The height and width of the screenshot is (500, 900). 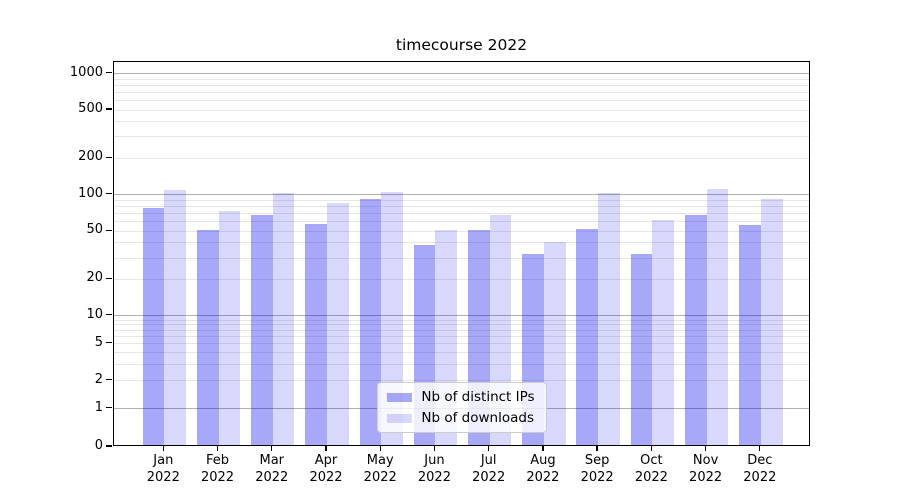 What do you see at coordinates (597, 460) in the screenshot?
I see `x-tick-month: Sep` at bounding box center [597, 460].